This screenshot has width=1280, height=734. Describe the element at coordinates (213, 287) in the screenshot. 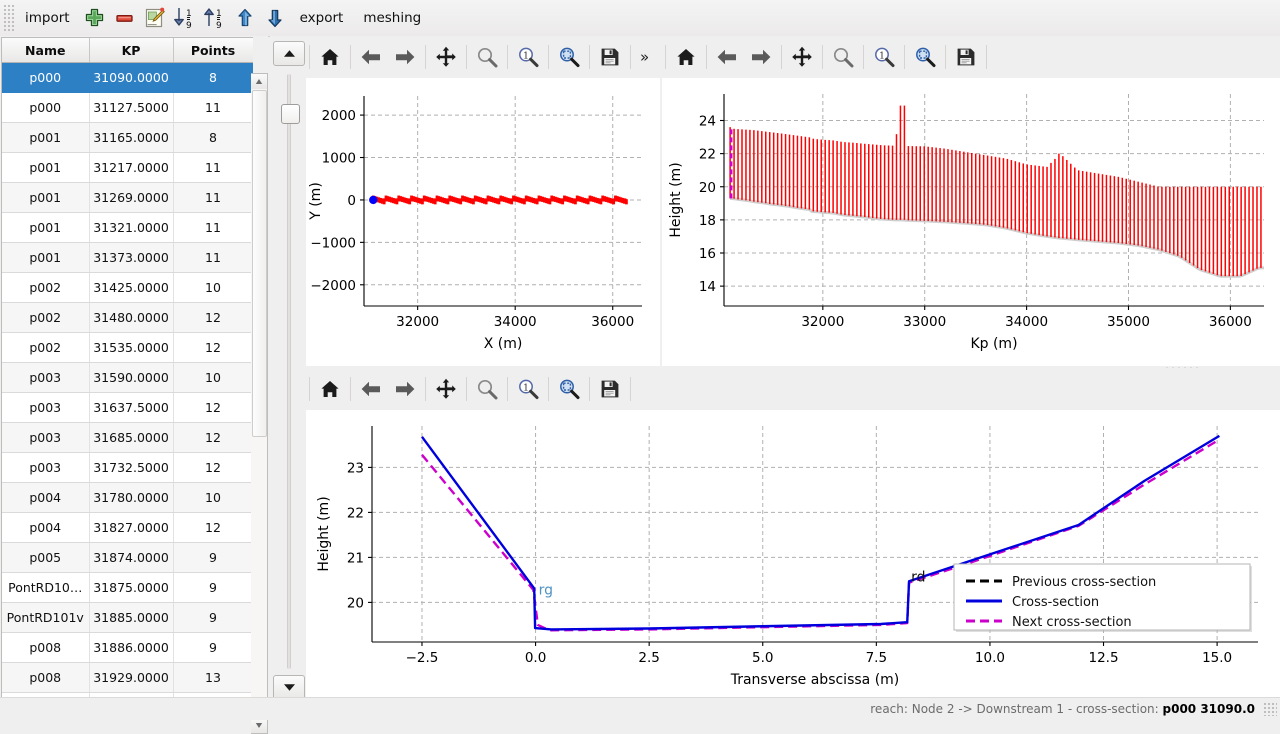

I see `cell-points: 10` at that location.